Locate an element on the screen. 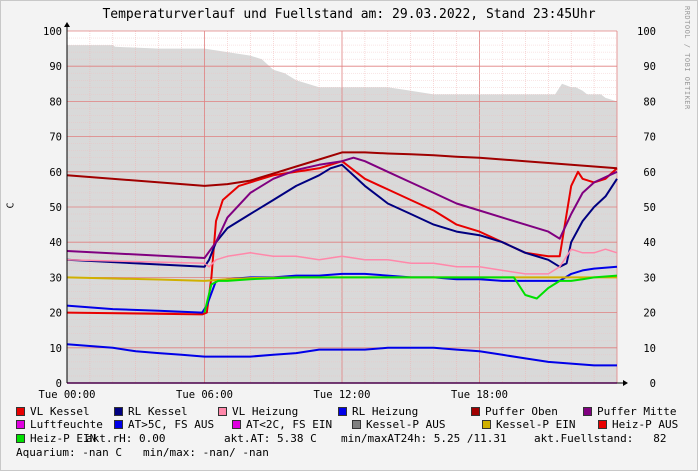  legend-label: Heiz-P EIN is located at coordinates (63, 438).